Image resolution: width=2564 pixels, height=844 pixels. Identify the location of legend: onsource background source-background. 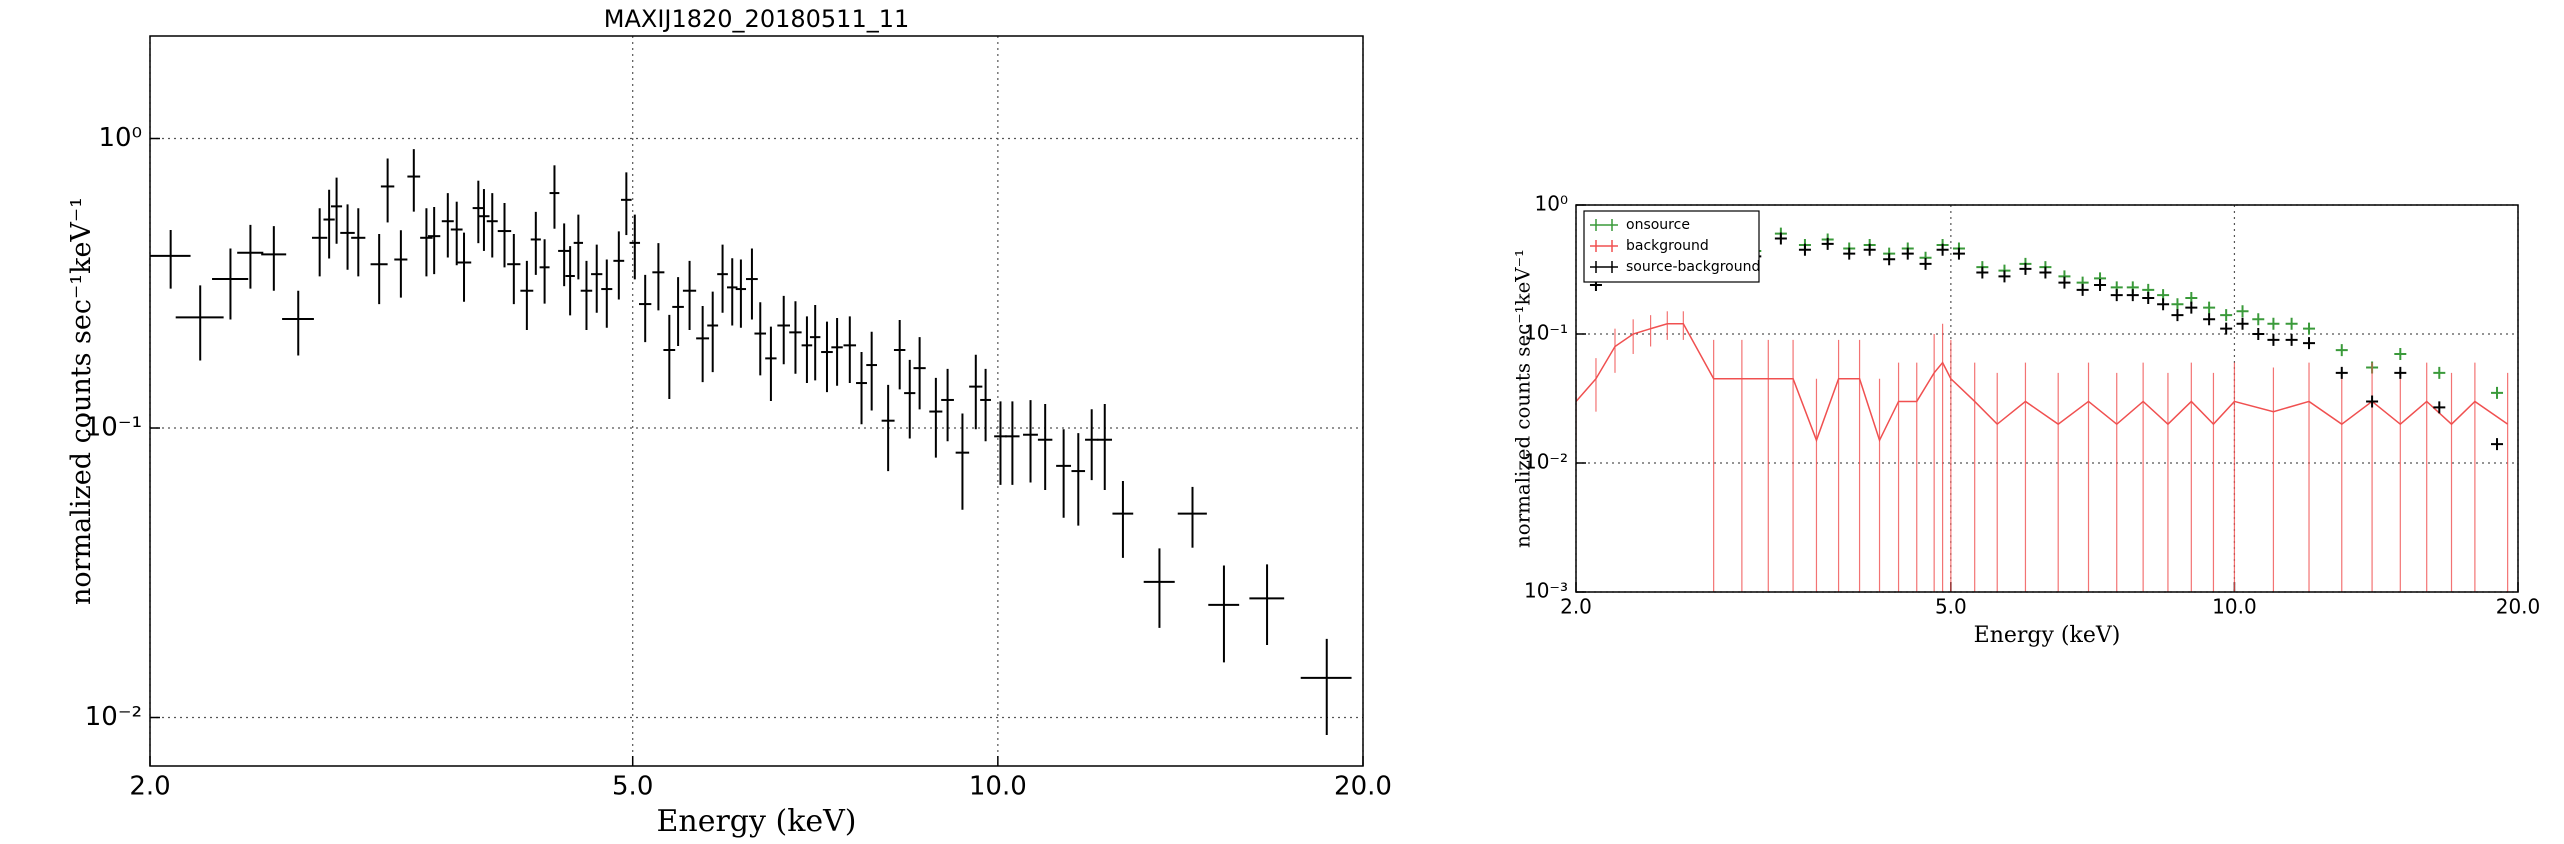
(1671, 246).